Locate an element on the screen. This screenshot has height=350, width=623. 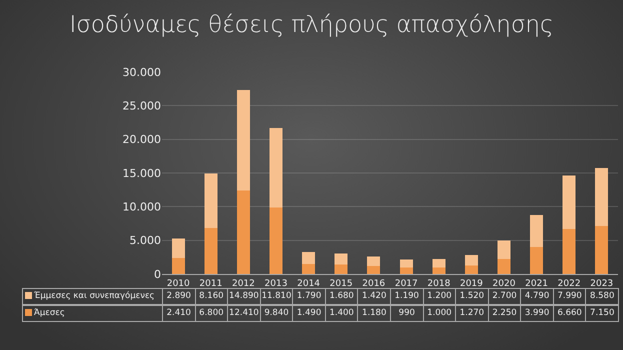
data-label: 1.000 is located at coordinates (439, 313).